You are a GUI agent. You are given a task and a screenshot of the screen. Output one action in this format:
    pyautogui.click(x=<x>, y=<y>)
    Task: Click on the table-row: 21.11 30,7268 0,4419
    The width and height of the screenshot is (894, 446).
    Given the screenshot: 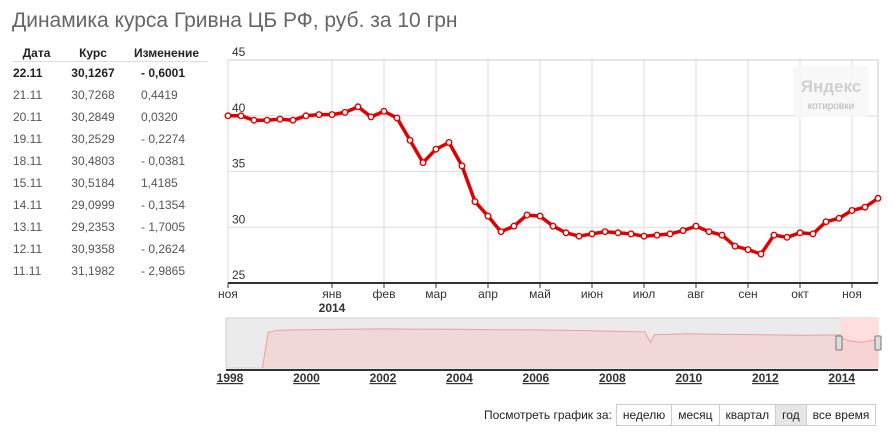 What is the action you would take?
    pyautogui.click(x=110, y=95)
    